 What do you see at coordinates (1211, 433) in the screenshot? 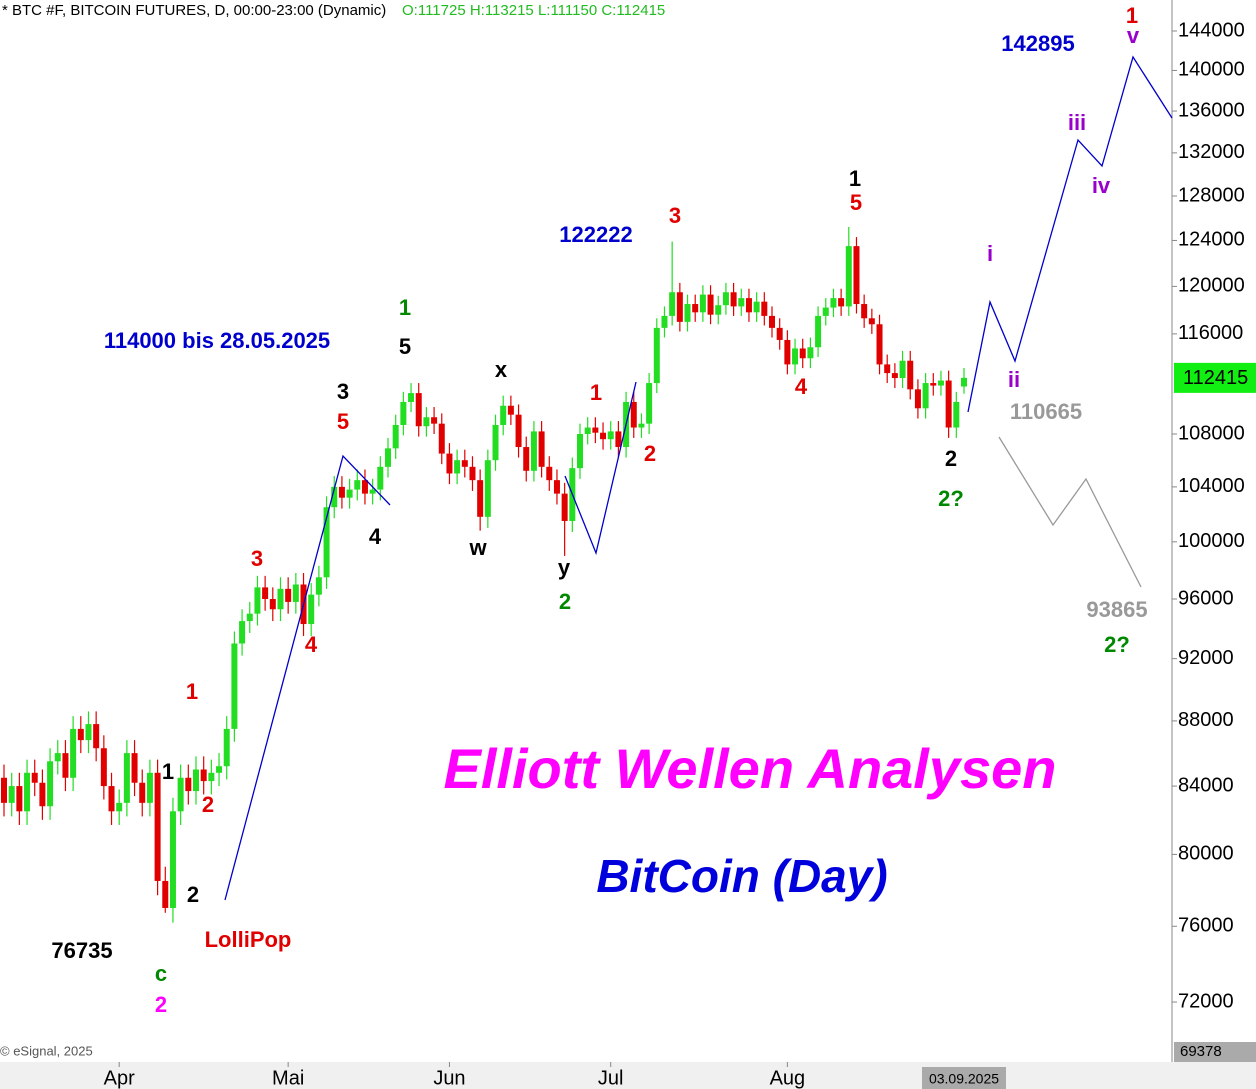
I see `y-tick-label: 108000` at bounding box center [1211, 433].